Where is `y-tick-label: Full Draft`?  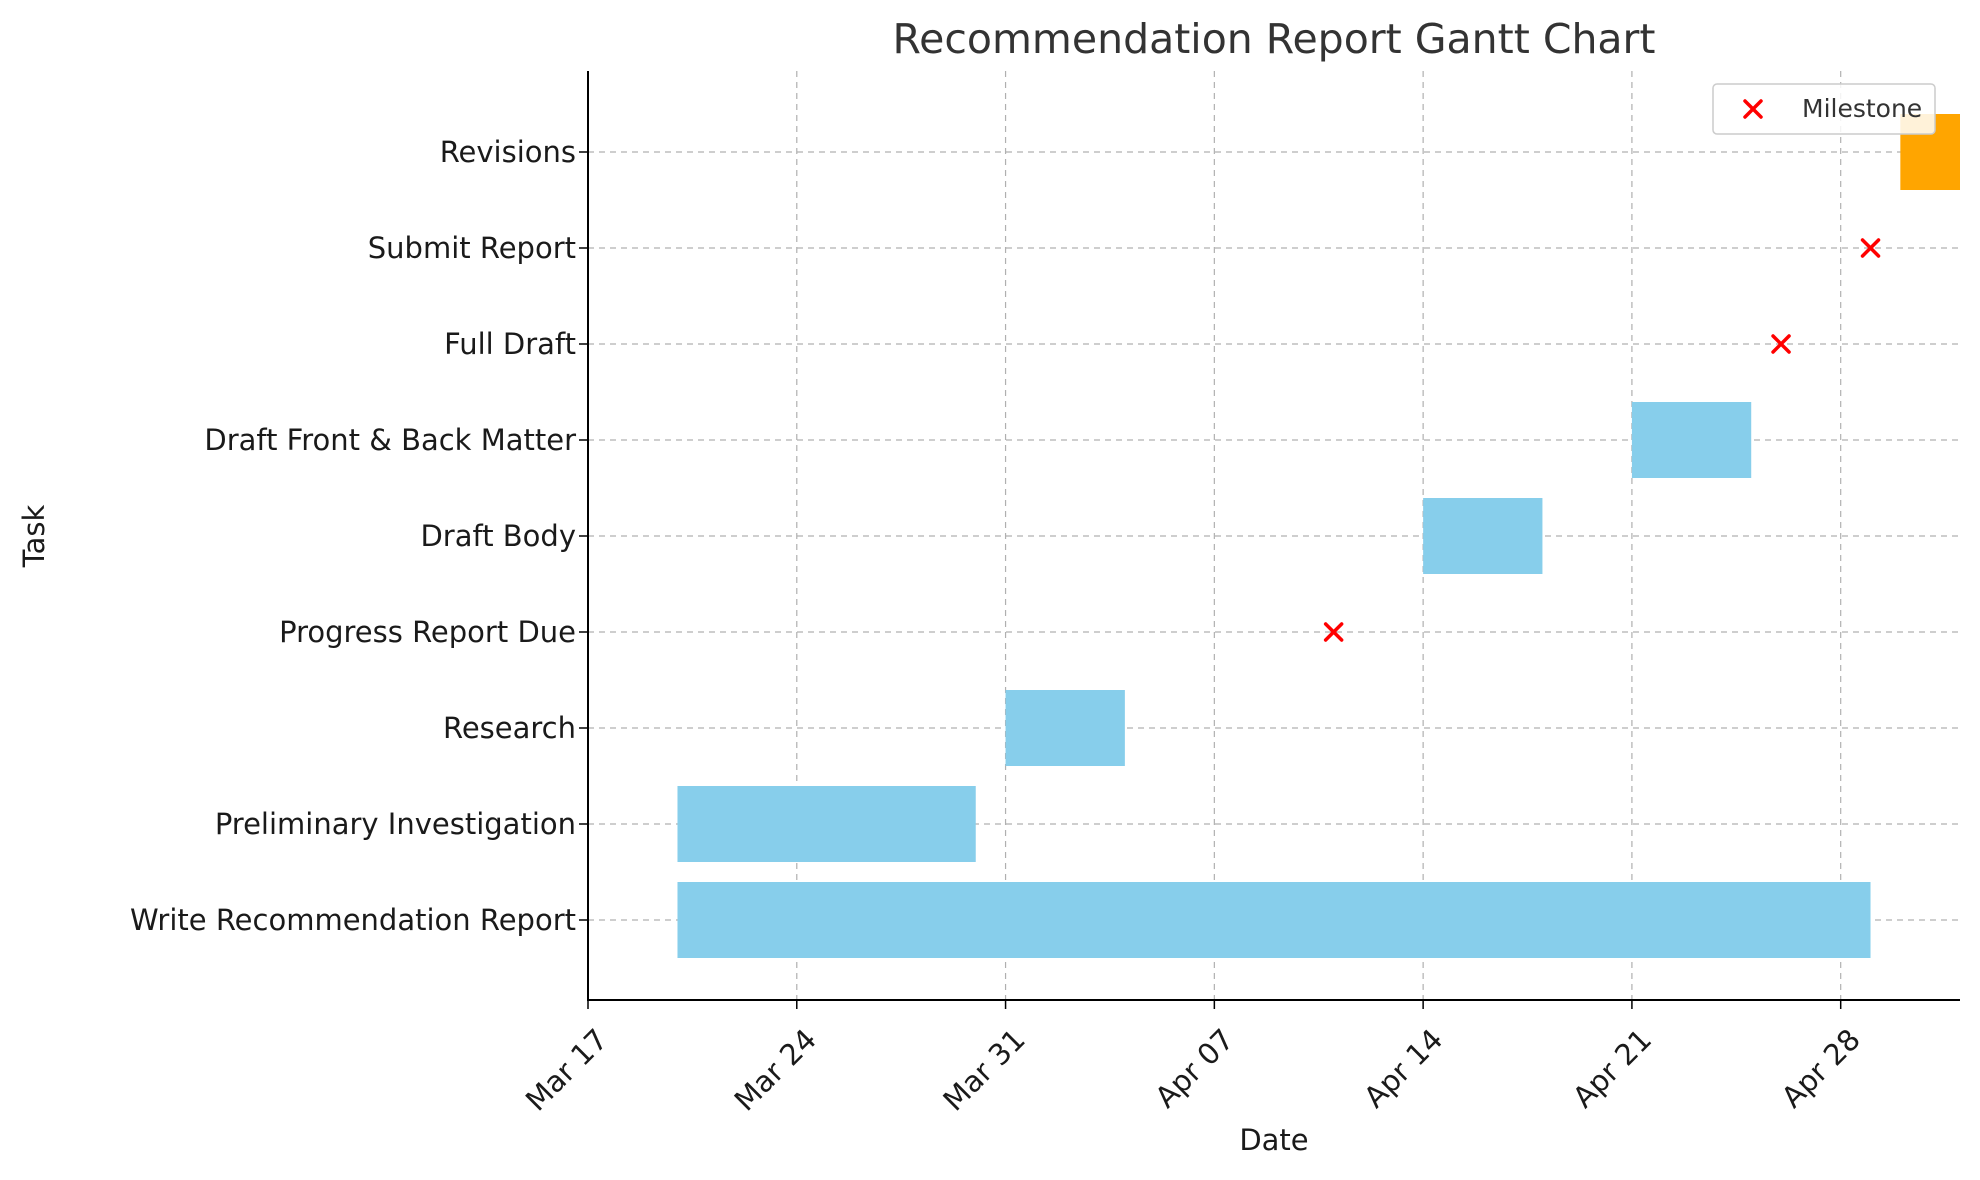
y-tick-label: Full Draft is located at coordinates (510, 344).